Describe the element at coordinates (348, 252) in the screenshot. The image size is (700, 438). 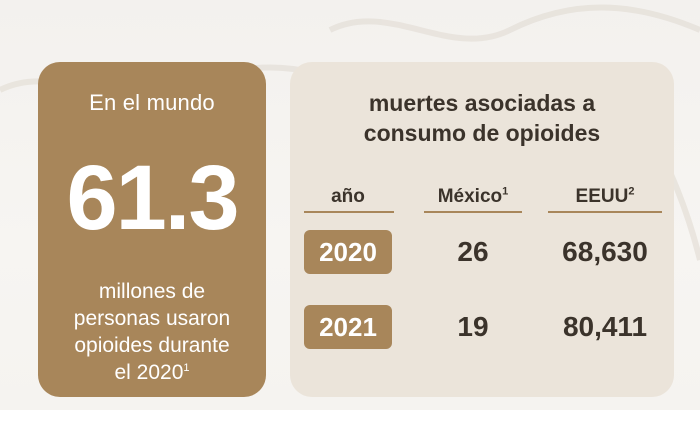
I see `year-badge: 2020` at that location.